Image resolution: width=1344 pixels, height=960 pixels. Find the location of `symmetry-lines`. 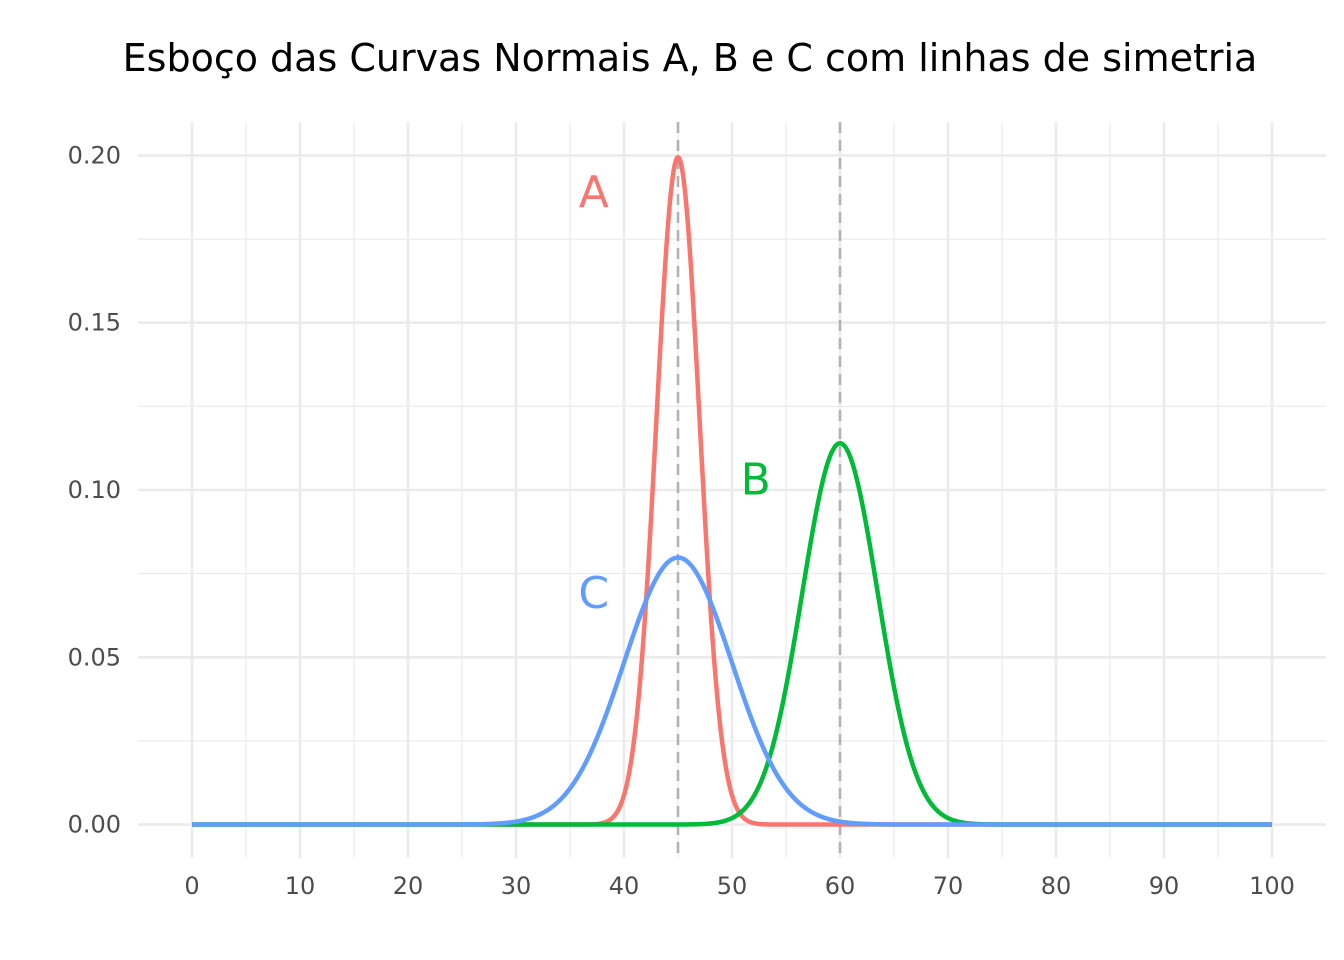

symmetry-lines is located at coordinates (759, 490).